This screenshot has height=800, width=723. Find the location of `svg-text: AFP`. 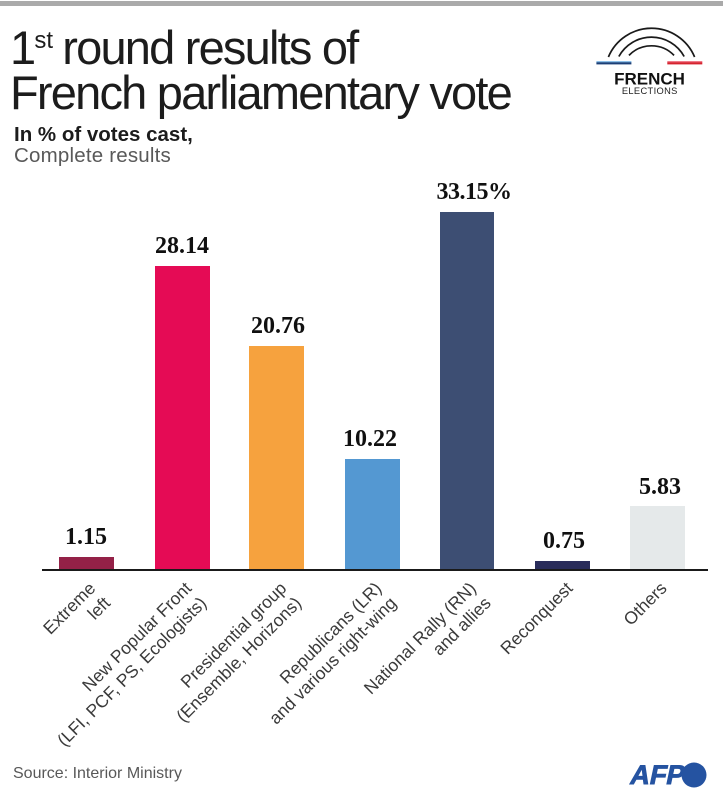

svg-text: AFP is located at coordinates (658, 774).